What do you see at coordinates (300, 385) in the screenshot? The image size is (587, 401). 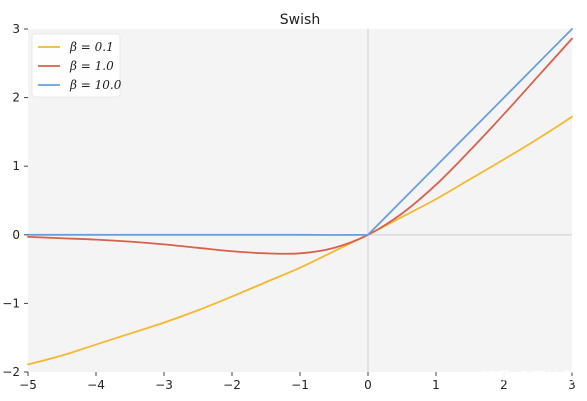 I see `x-tick-label: −1` at bounding box center [300, 385].